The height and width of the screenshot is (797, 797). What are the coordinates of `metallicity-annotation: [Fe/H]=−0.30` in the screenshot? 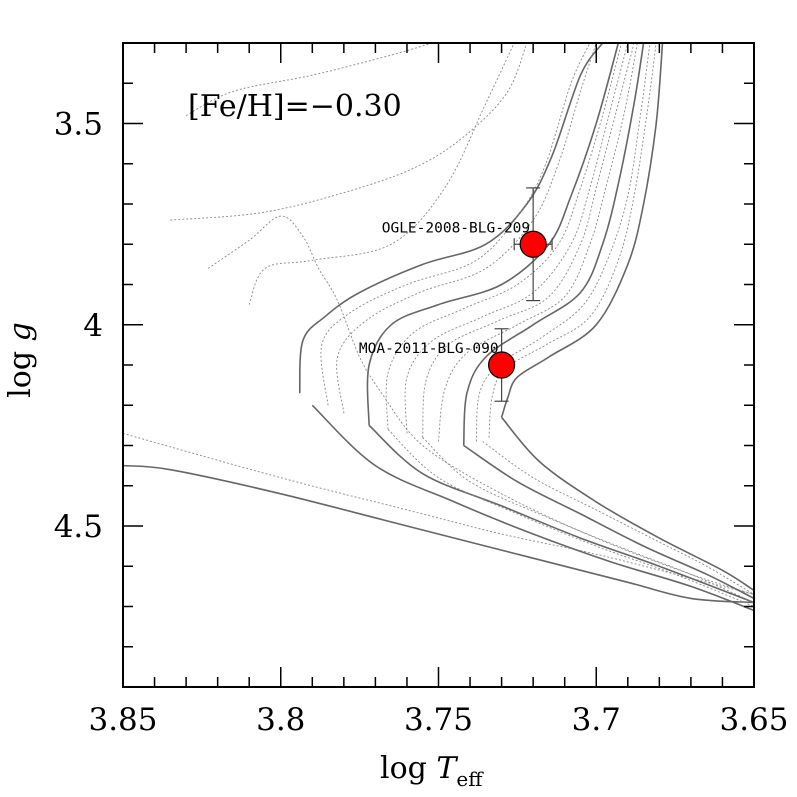 It's located at (295, 106).